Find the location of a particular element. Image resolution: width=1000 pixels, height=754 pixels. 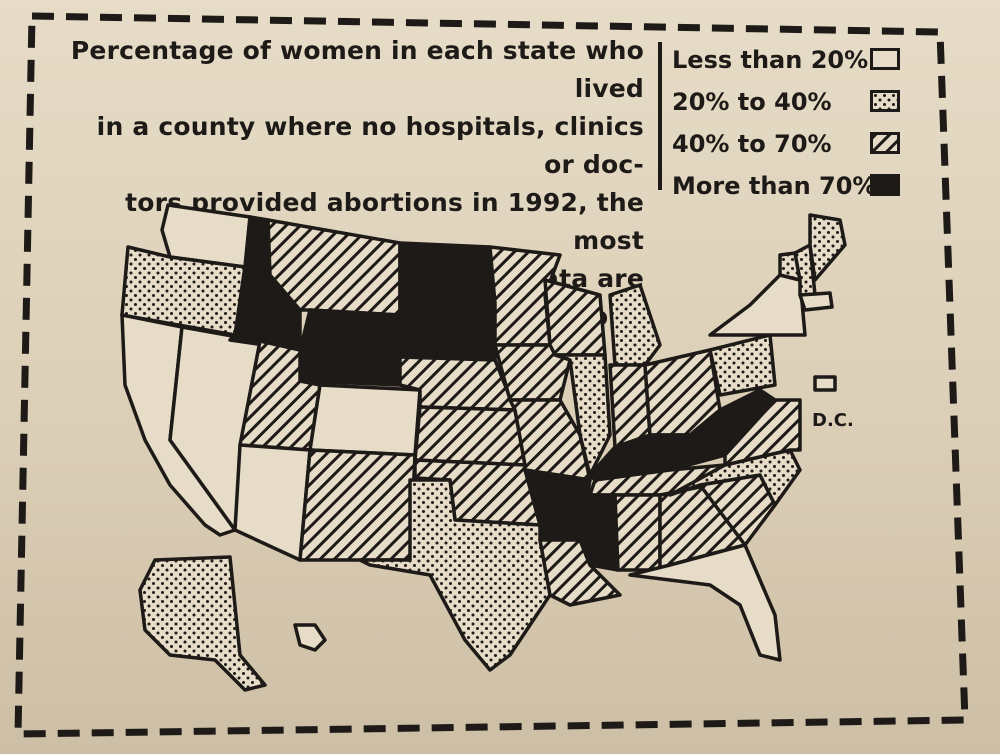

legend-item: Less than 20% is located at coordinates (792, 63).